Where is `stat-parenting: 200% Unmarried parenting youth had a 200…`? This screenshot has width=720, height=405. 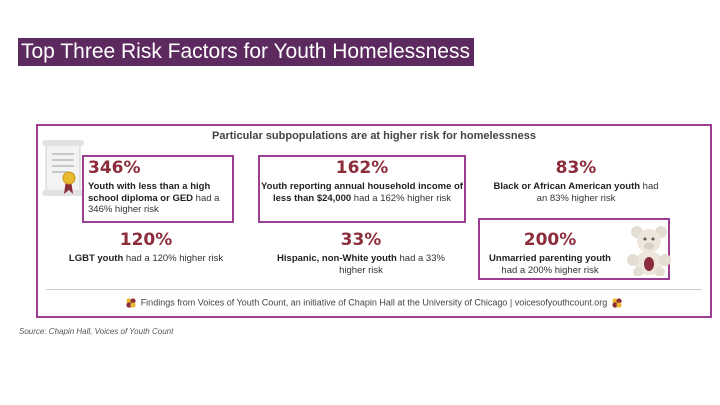
stat-parenting: 200% Unmarried parenting youth had a 200… is located at coordinates (550, 253).